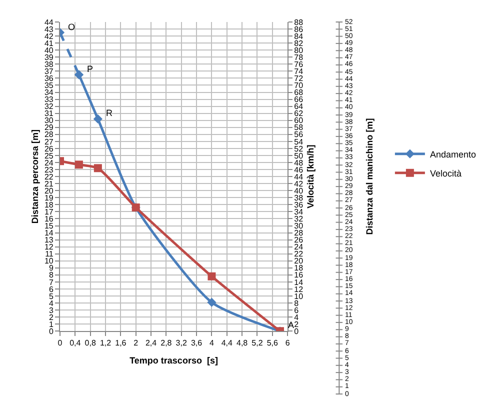 The height and width of the screenshot is (404, 491). I want to click on y-tick-label: 25, so click(49, 155).